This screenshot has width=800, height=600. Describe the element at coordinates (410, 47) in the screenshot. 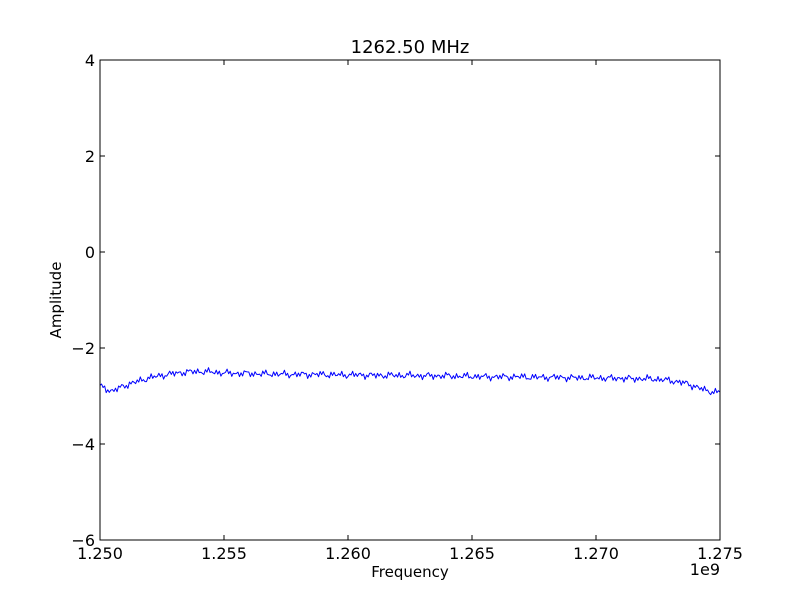

I see `chart-title: 1262.50 MHz` at that location.